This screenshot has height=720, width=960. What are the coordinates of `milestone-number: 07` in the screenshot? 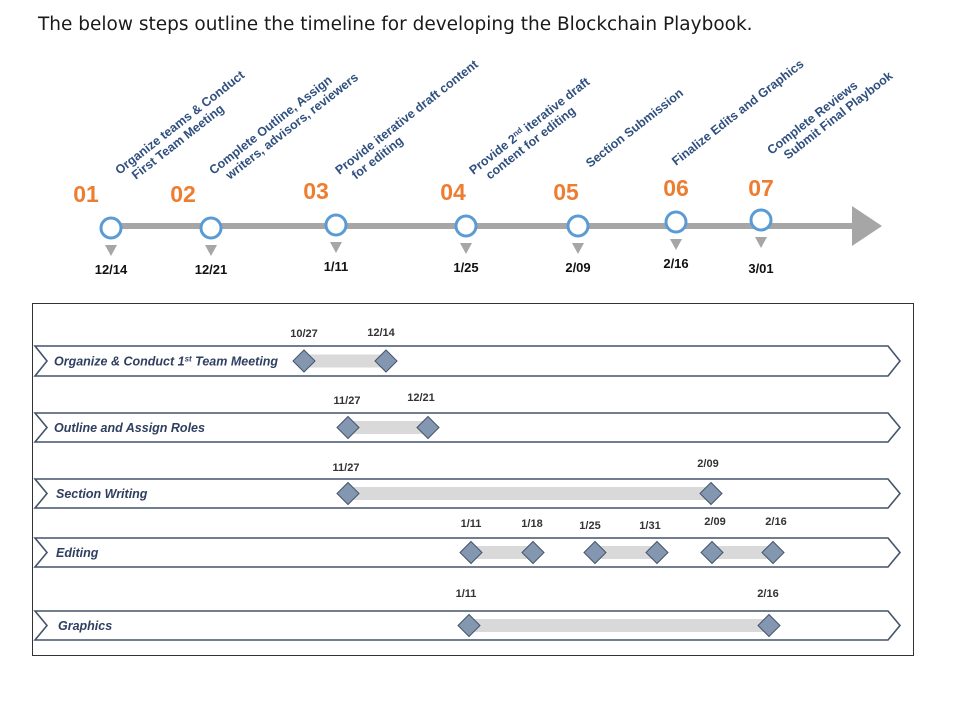 It's located at (761, 188).